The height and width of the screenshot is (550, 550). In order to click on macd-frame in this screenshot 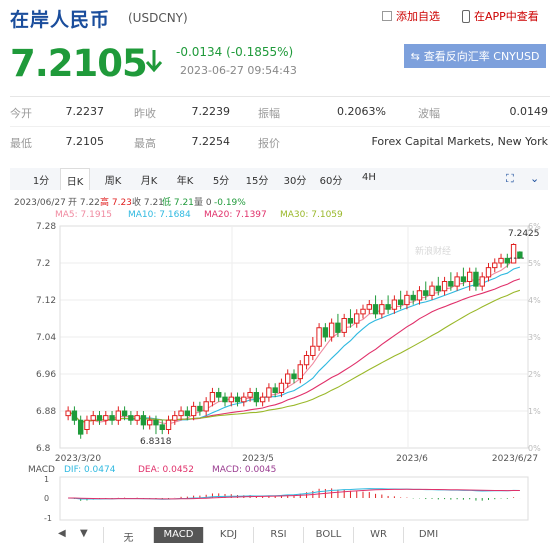, I will do `click(294, 498)`.